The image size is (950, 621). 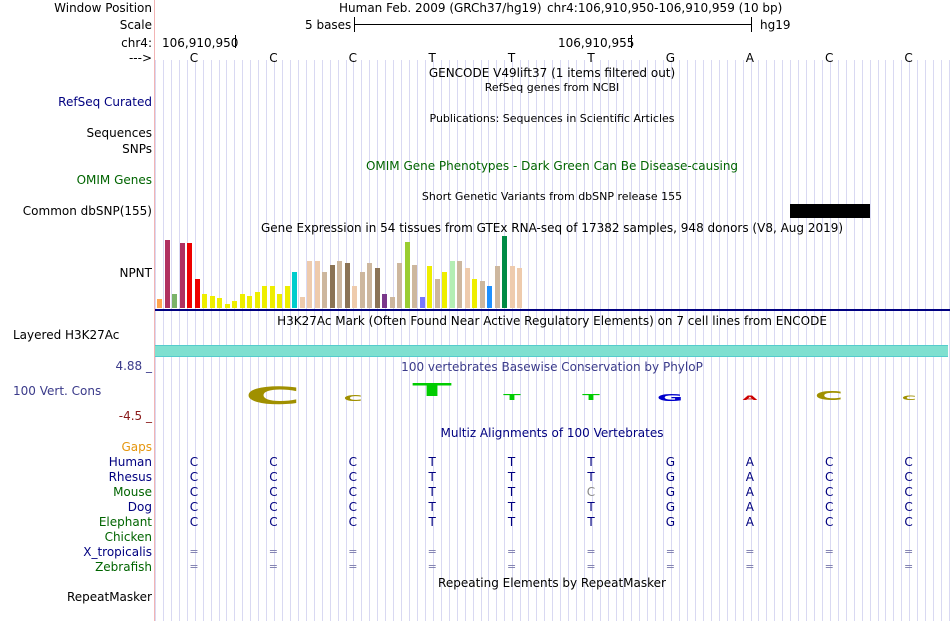 I want to click on h3k27-label: Layered H3K27Ac, so click(x=66, y=335).